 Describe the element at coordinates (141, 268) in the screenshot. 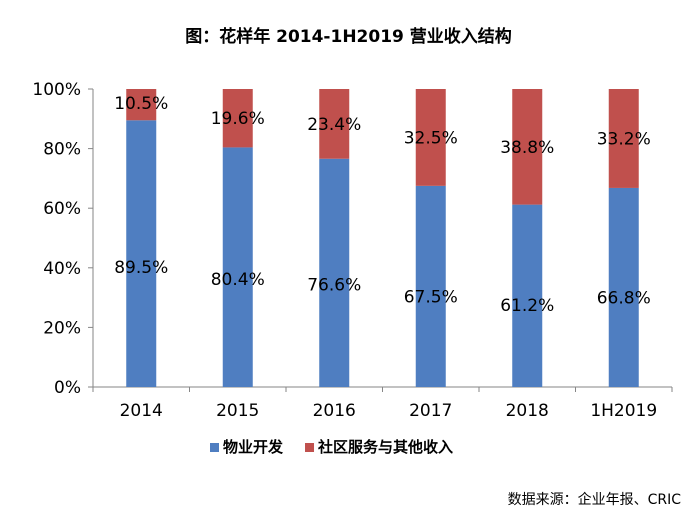

I see `data-label: 89.5%` at that location.